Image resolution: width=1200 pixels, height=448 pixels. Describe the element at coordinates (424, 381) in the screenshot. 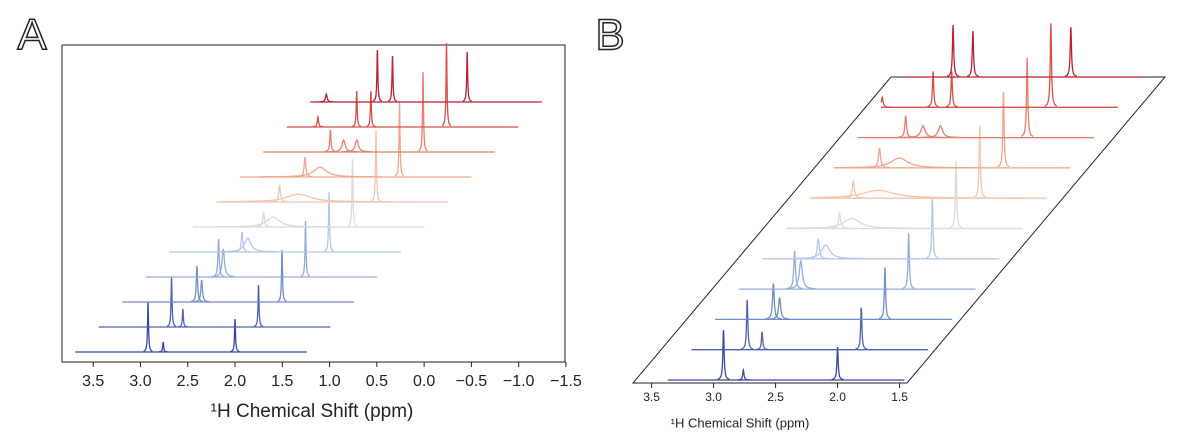

I see `x-tick-label: 0.0` at that location.